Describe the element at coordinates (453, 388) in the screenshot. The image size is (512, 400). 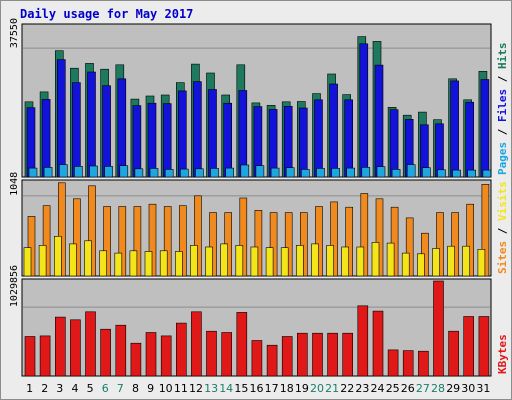
I see `x-tick-label-29: 29` at that location.